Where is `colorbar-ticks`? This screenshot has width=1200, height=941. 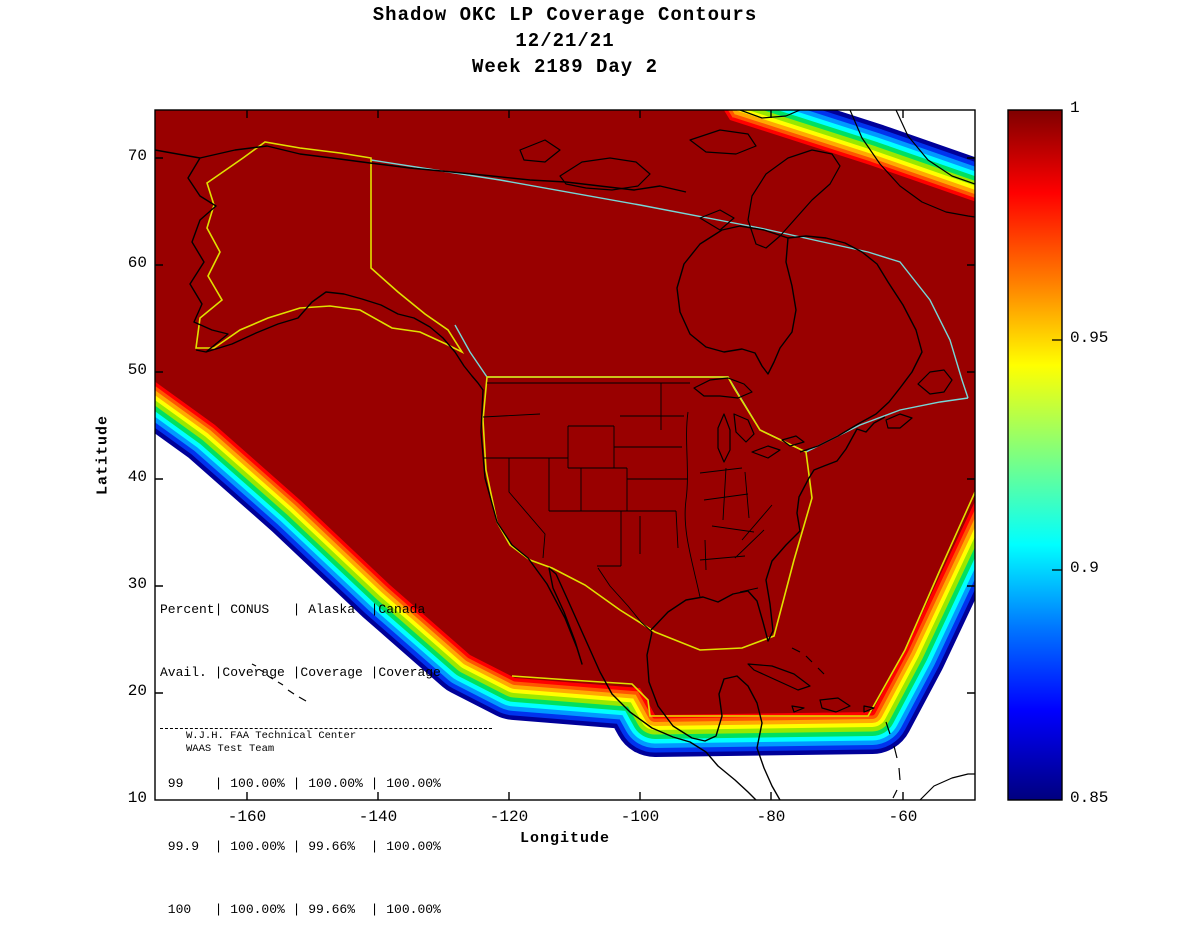
colorbar-ticks is located at coordinates (1057, 455).